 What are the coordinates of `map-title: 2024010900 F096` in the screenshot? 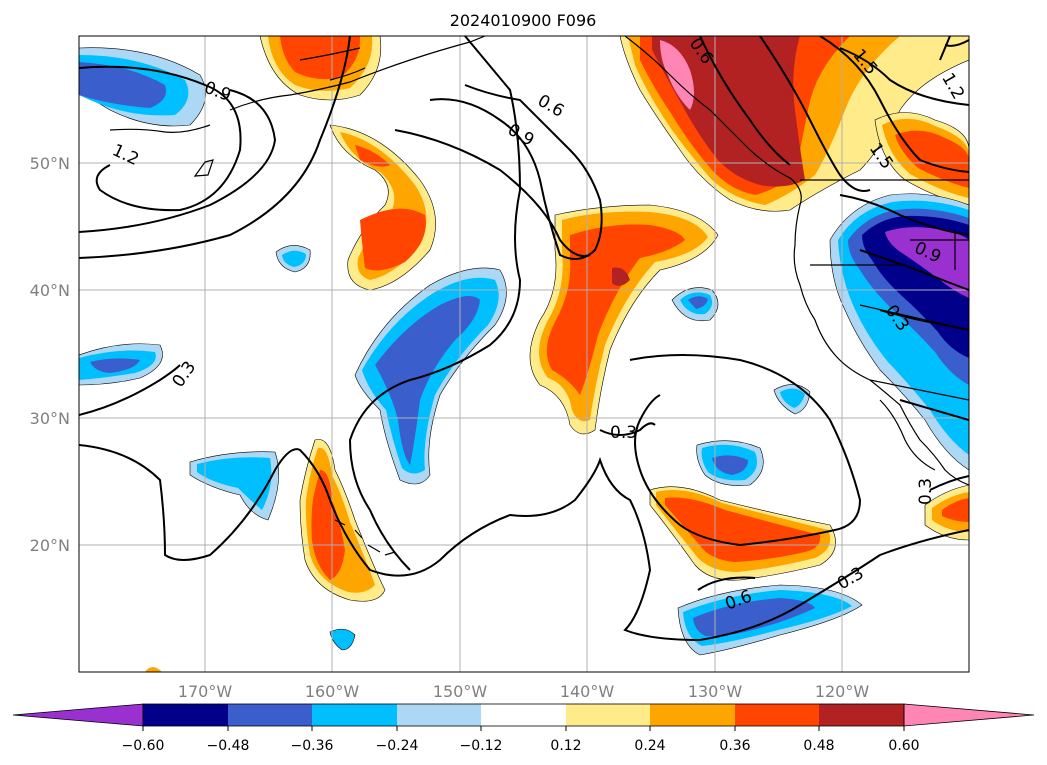 It's located at (523, 20).